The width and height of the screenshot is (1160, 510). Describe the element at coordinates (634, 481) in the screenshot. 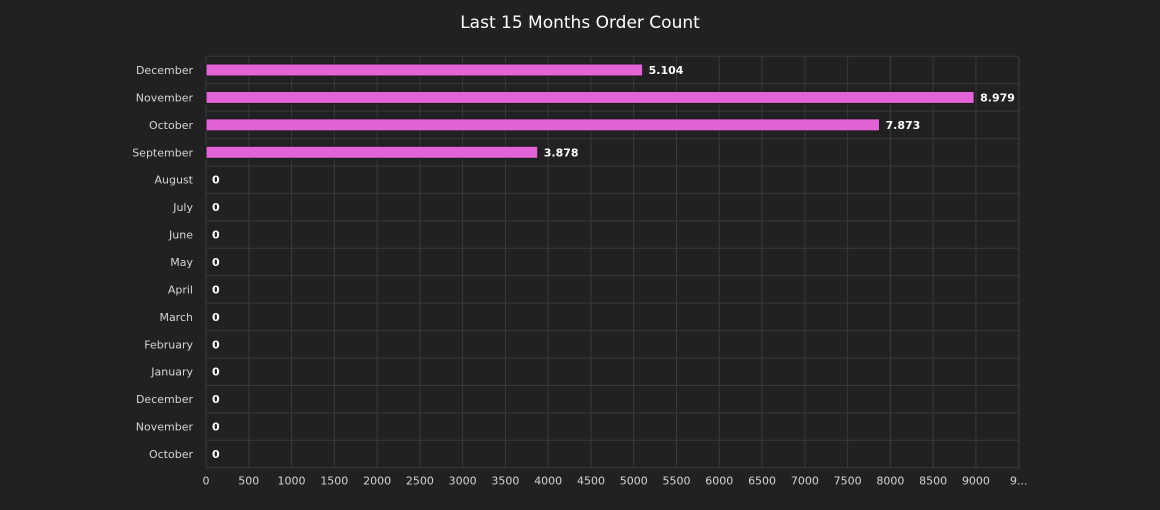

I see `x-tick-label: 5000` at that location.